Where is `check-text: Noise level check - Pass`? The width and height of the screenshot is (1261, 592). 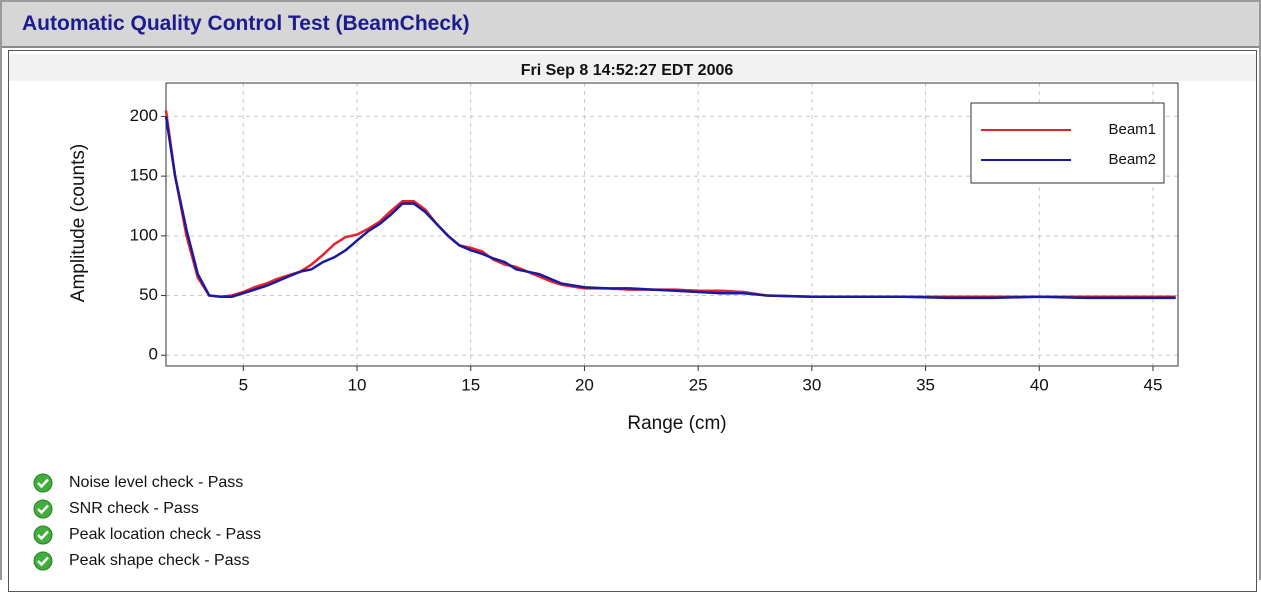 check-text: Noise level check - Pass is located at coordinates (156, 482).